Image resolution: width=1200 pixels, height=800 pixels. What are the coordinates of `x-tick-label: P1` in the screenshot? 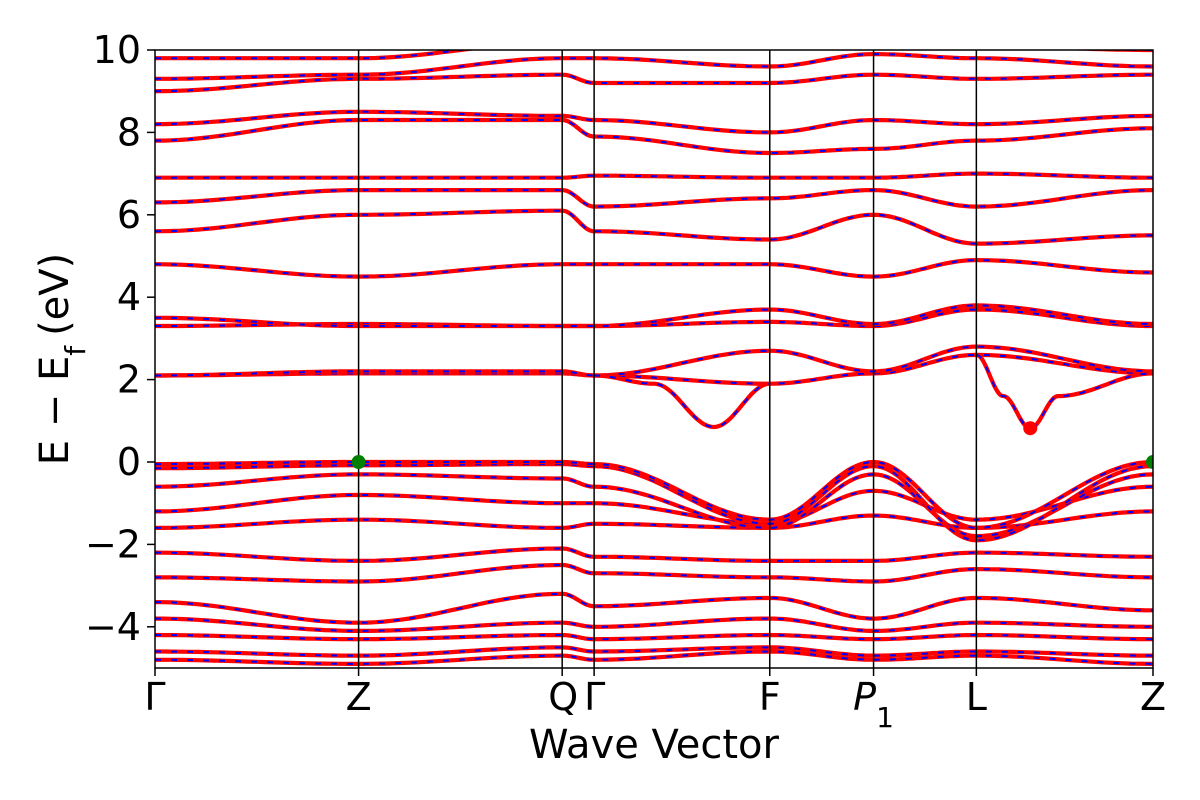 It's located at (873, 704).